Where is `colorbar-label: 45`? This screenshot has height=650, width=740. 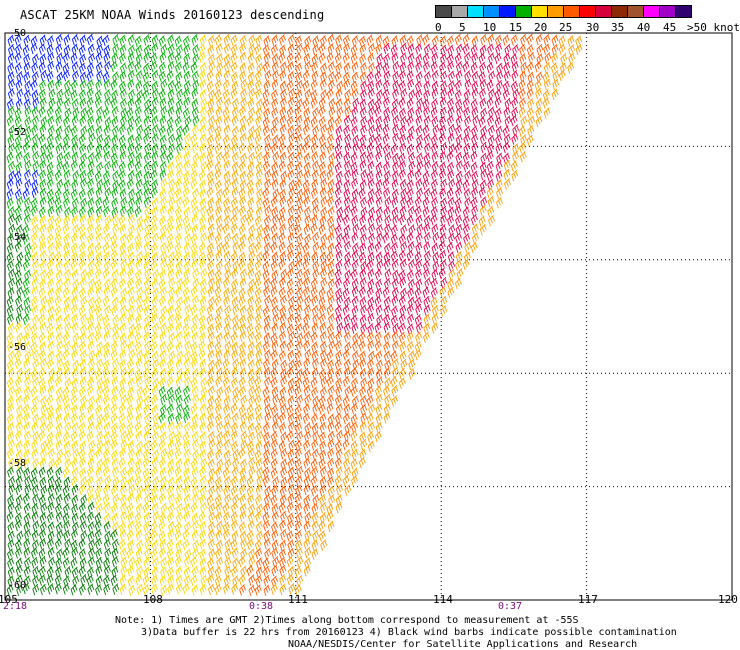
colorbar-label: 45 is located at coordinates (670, 27).